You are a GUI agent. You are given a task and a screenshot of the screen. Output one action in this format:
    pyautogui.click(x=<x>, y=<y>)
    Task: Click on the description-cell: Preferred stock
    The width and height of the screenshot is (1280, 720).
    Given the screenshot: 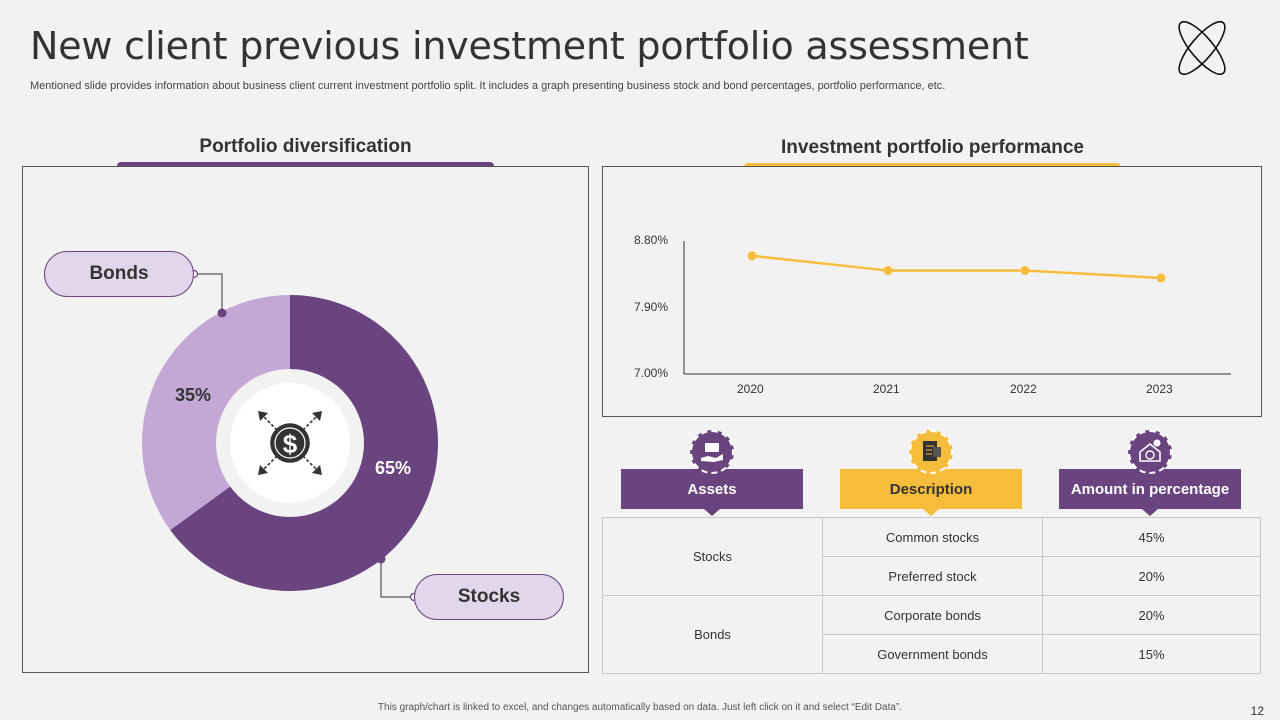 What is the action you would take?
    pyautogui.click(x=932, y=576)
    